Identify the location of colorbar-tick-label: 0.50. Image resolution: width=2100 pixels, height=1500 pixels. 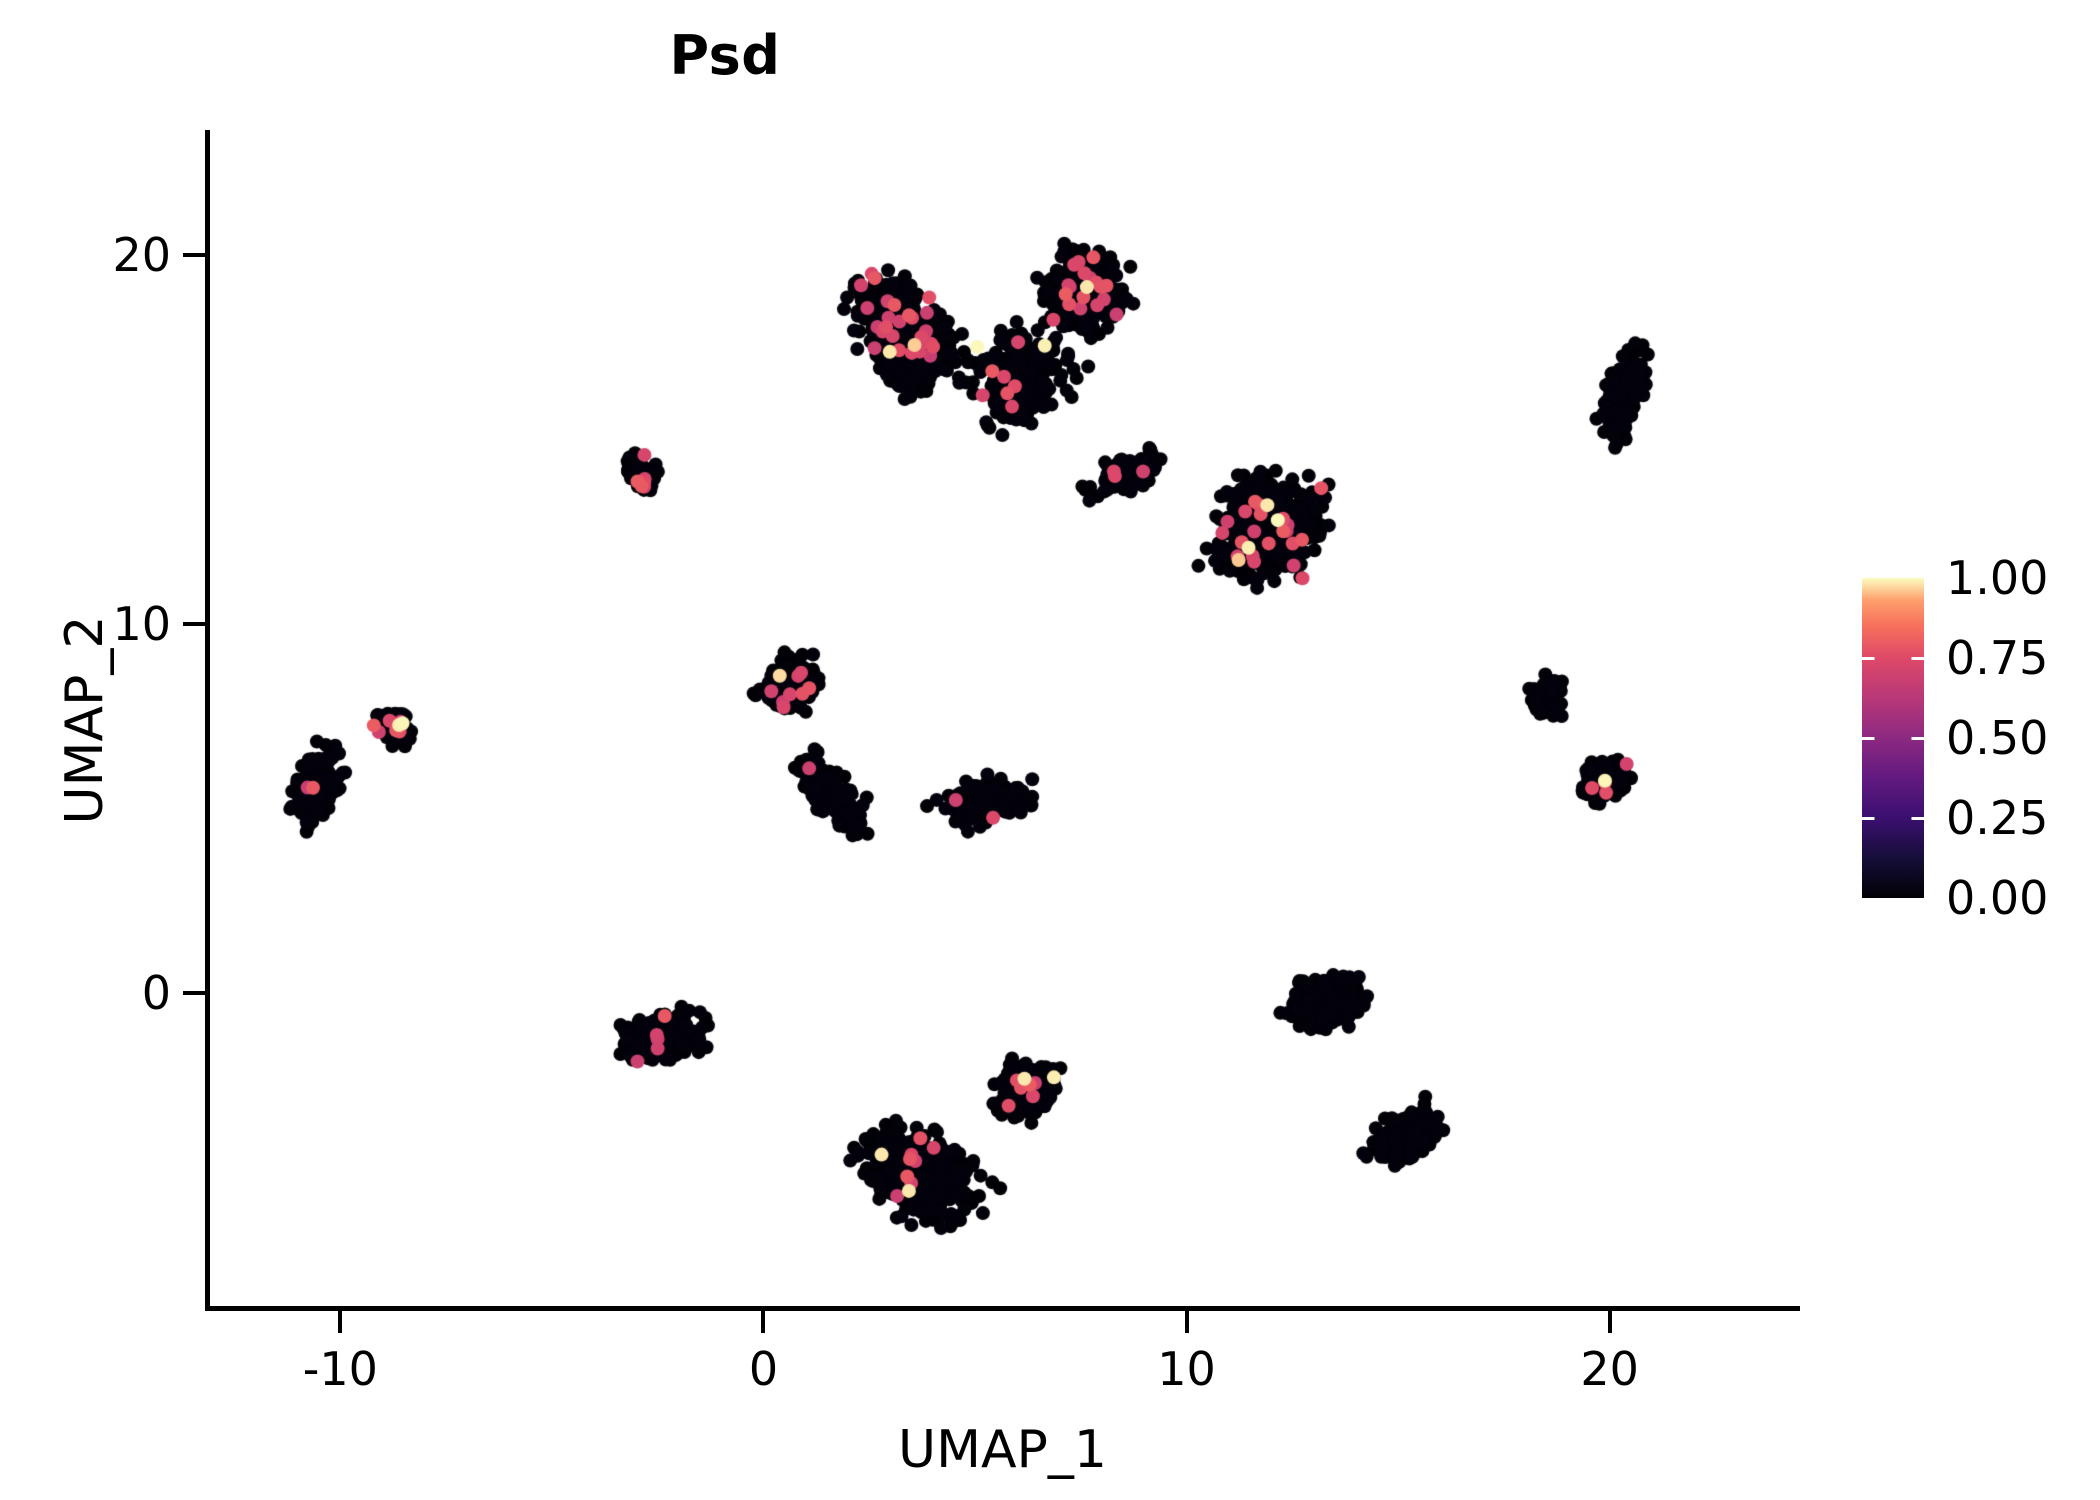
(1997, 738).